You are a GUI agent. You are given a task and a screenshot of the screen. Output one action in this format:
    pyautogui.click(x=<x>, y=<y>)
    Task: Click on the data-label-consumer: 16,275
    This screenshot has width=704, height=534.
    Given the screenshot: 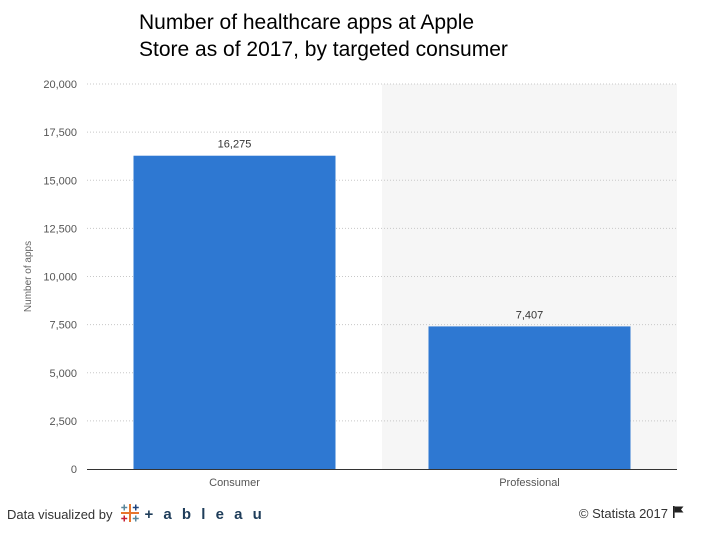 What is the action you would take?
    pyautogui.click(x=235, y=145)
    